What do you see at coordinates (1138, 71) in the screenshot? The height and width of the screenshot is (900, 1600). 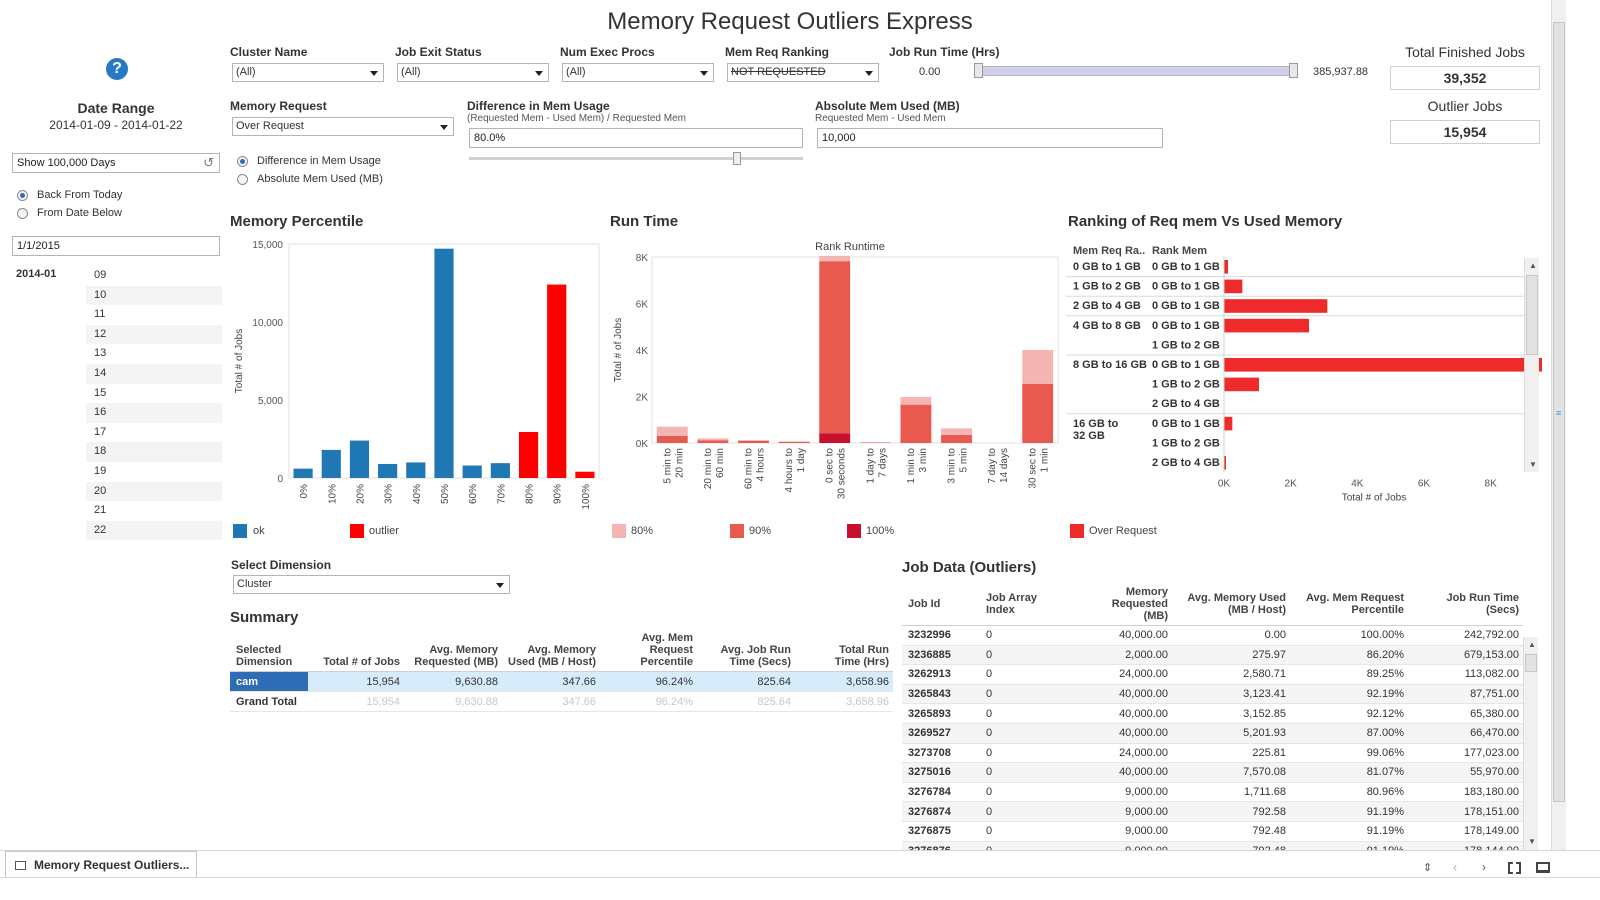 I see `job-run-time-slider-track` at bounding box center [1138, 71].